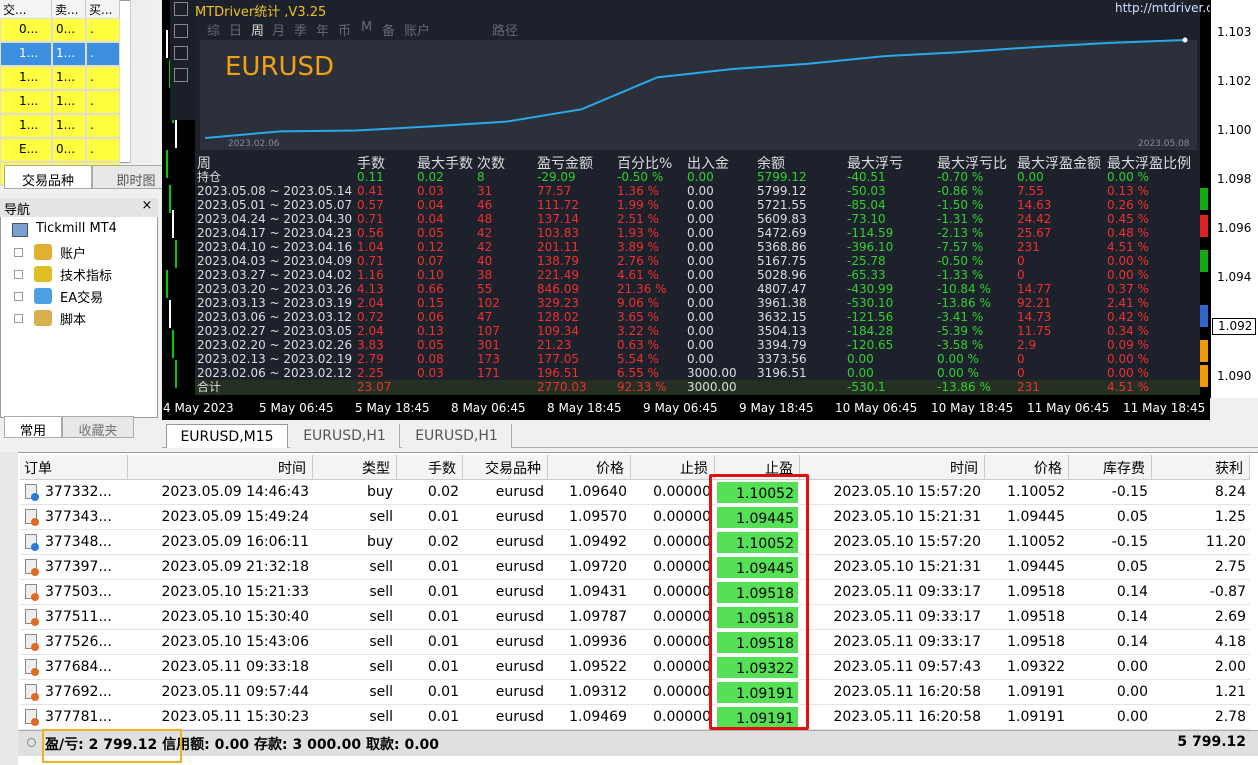 This screenshot has height=765, width=1258. What do you see at coordinates (236, 31) in the screenshot?
I see `menu-item: 日` at bounding box center [236, 31].